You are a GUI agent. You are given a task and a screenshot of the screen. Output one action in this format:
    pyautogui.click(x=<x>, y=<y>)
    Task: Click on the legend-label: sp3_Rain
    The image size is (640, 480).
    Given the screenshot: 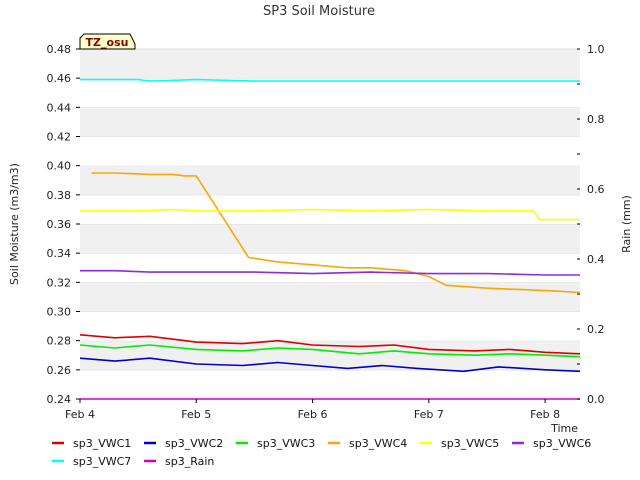 What is the action you would take?
    pyautogui.click(x=189, y=461)
    